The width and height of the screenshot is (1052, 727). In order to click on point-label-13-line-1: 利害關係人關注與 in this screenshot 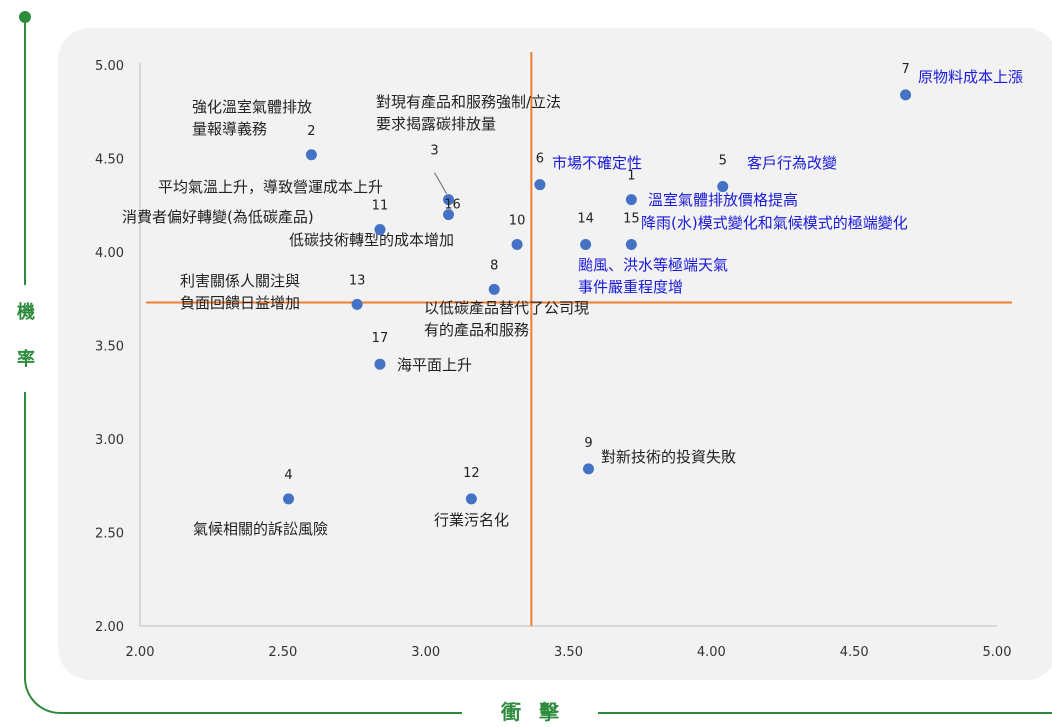, I will do `click(240, 281)`.